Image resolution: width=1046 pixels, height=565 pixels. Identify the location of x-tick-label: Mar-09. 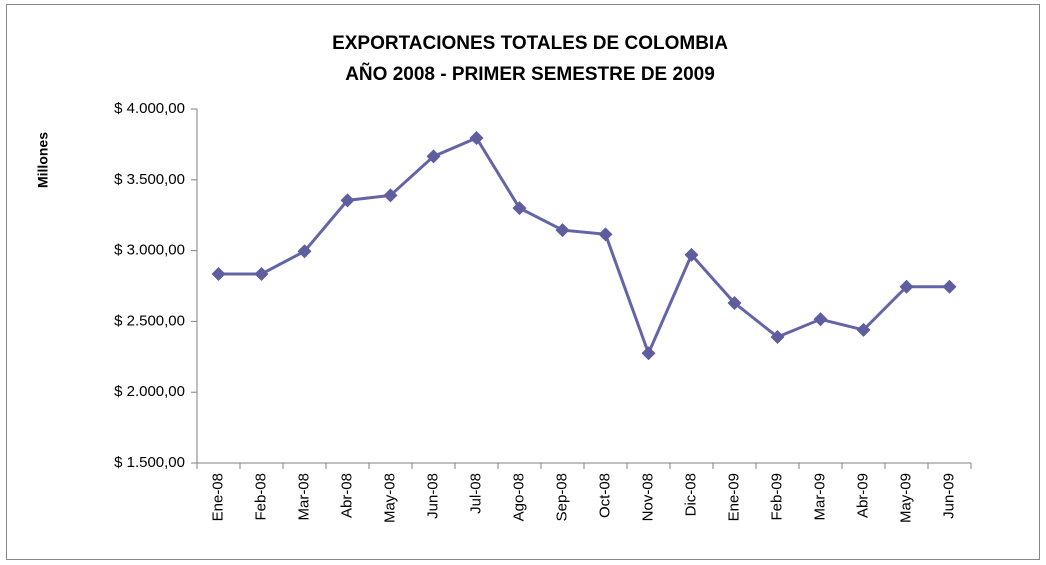
(819, 497).